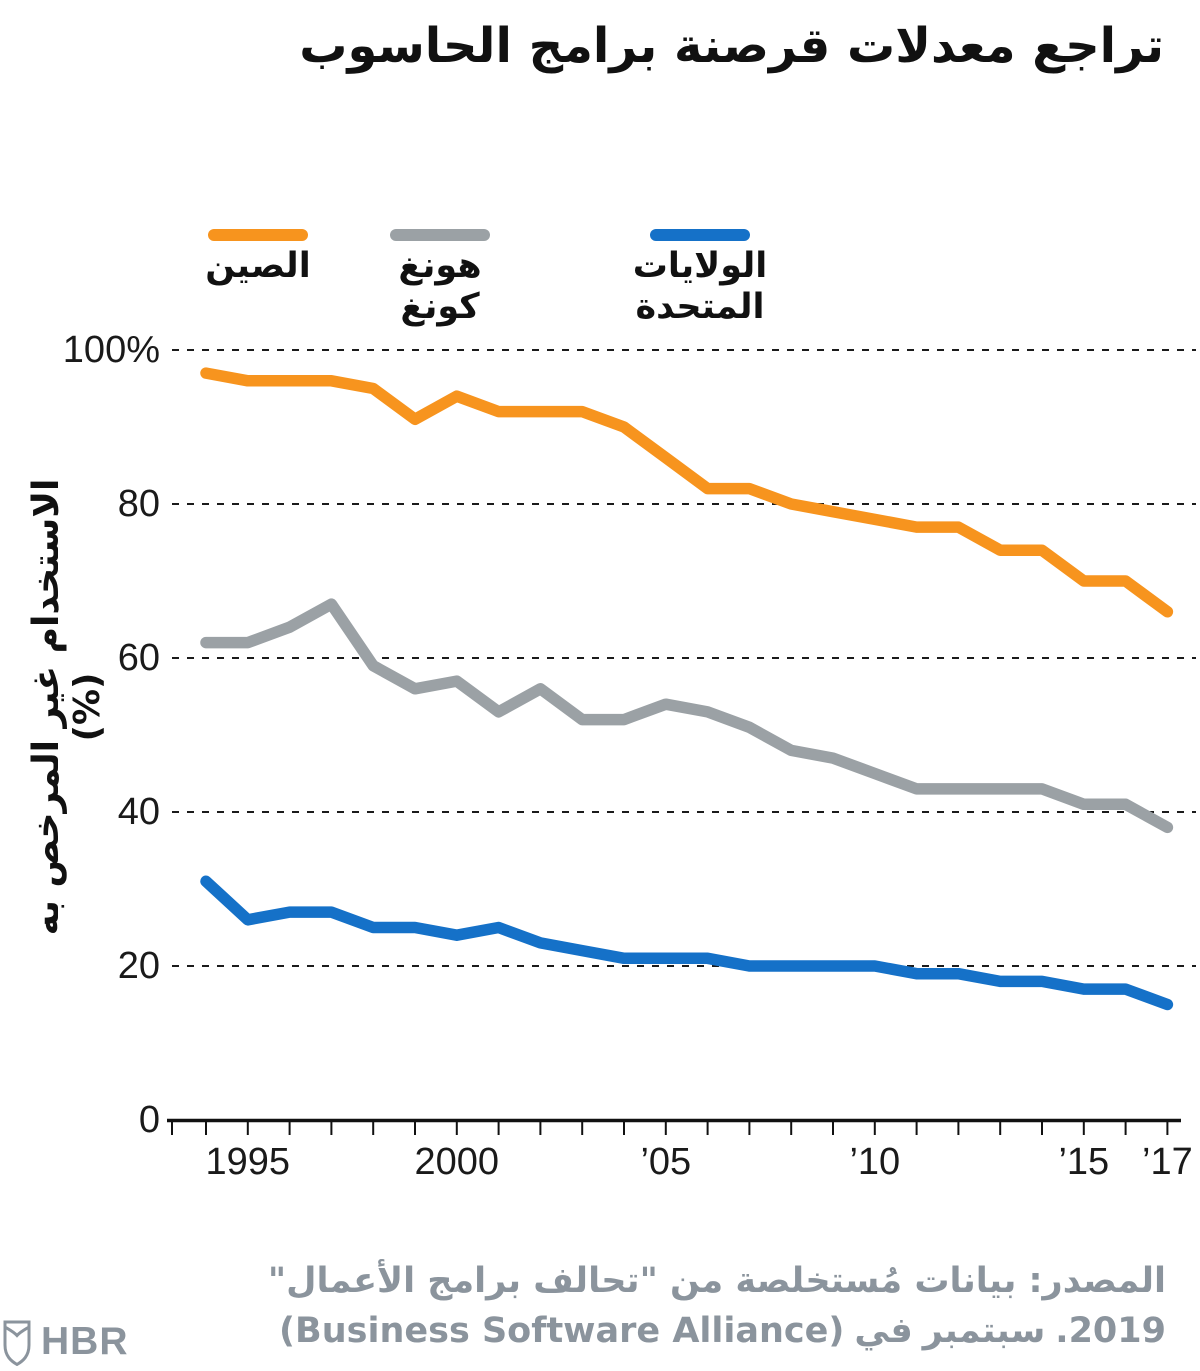  What do you see at coordinates (984, 1331) in the screenshot?
I see `source-word-september: سبتمبر` at bounding box center [984, 1331].